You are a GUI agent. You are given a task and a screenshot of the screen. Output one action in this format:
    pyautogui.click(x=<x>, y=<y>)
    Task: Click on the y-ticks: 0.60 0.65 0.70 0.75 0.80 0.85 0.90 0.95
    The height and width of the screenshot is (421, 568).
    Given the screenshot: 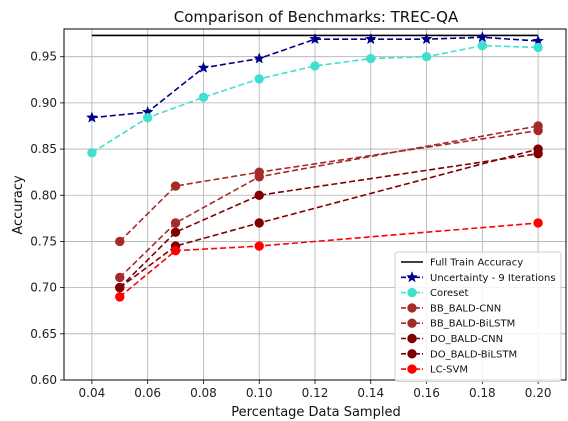 What is the action you would take?
    pyautogui.click(x=47, y=218)
    